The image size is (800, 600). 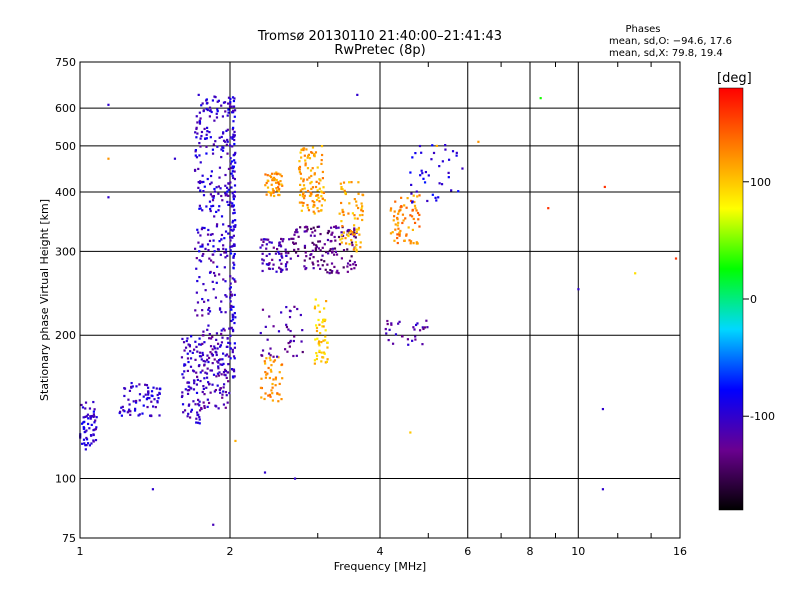 I want to click on x-tick-label: 1, so click(x=80, y=551).